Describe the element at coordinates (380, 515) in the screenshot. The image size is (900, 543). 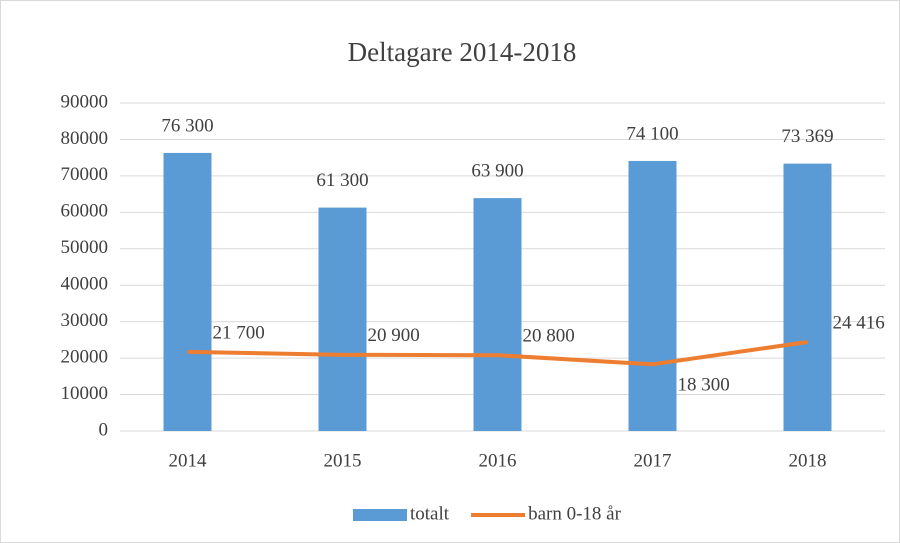
I see `legend-swatch` at that location.